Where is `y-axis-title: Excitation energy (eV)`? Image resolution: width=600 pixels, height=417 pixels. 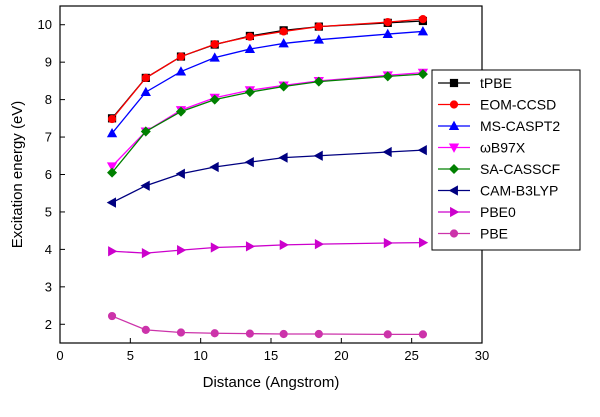 y-axis-title: Excitation energy (eV) is located at coordinates (17, 175).